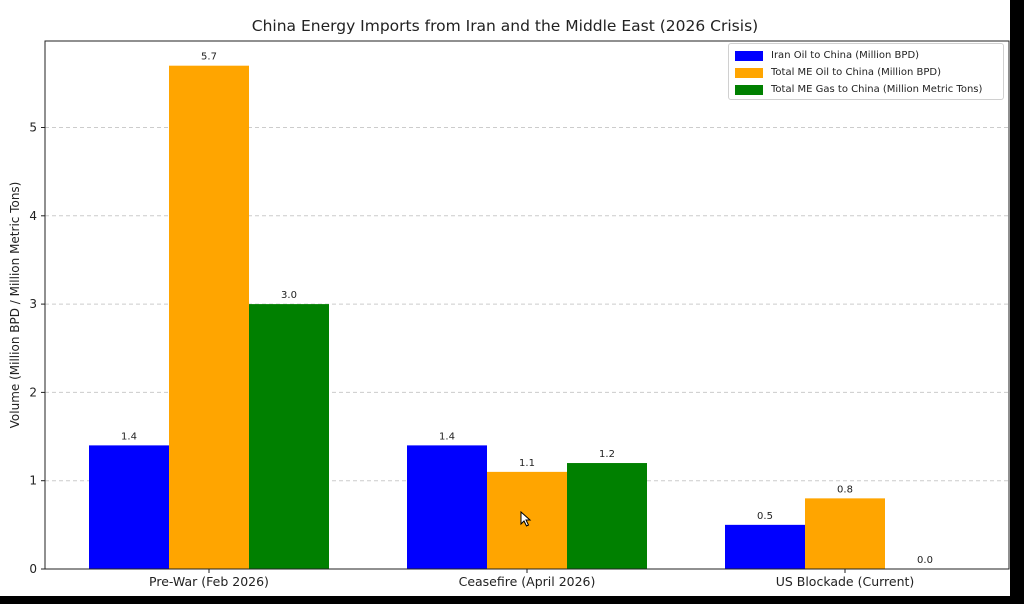 The image size is (1024, 604). I want to click on bar-value-label: 0.0, so click(925, 560).